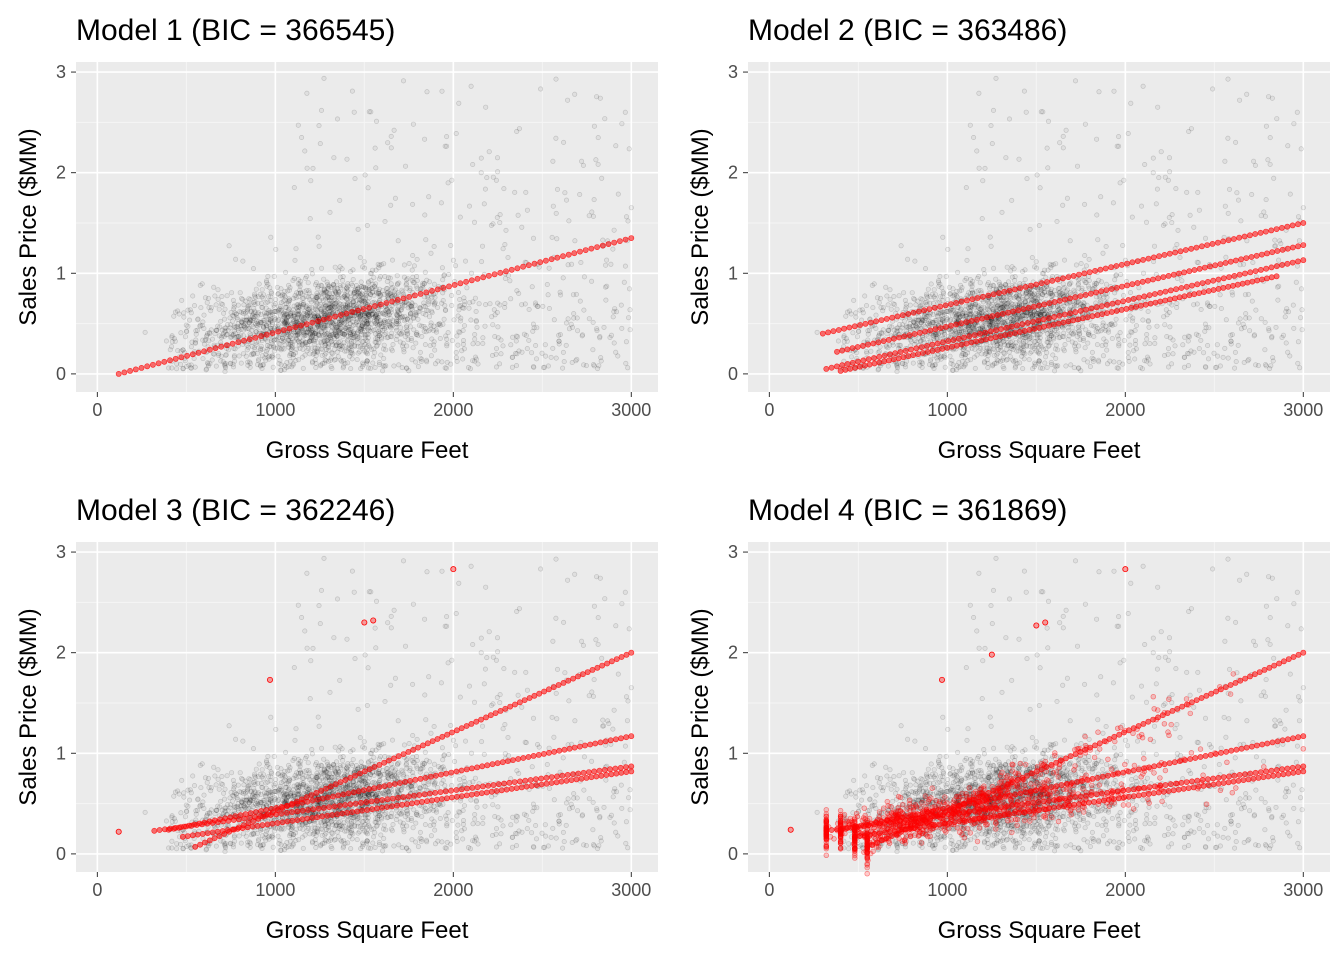  I want to click on y-tick-label: 3, so click(61, 72).